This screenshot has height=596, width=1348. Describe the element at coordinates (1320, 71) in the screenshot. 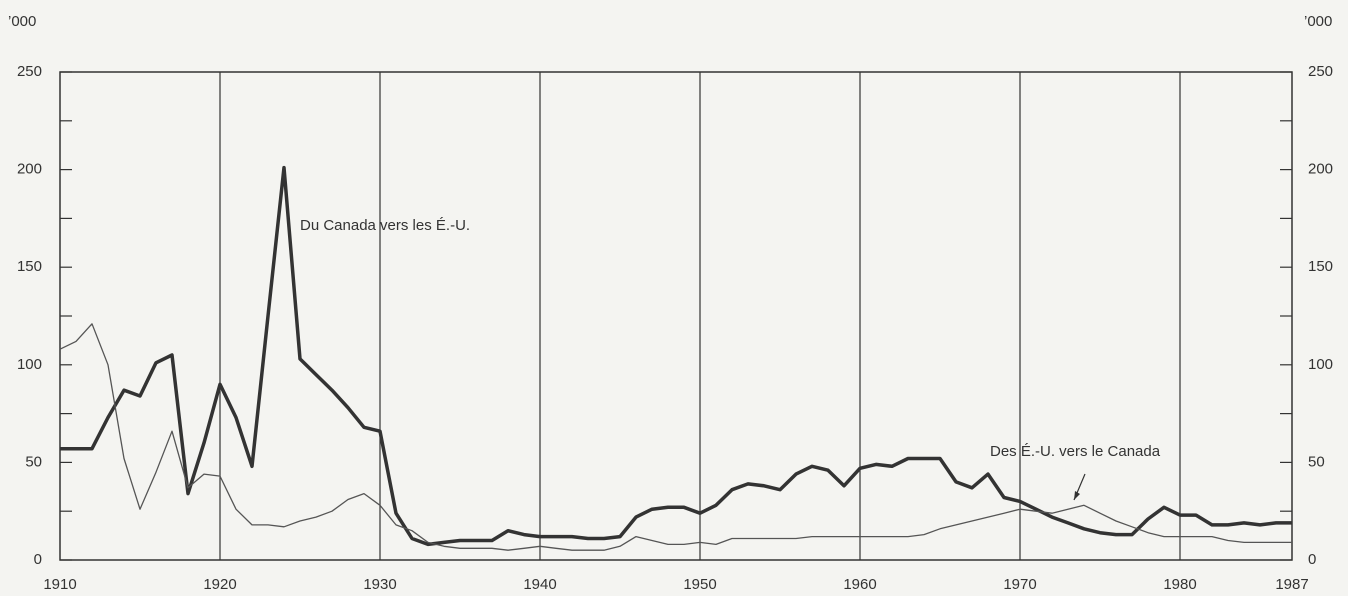

I see `y2-tick-label: 250` at that location.